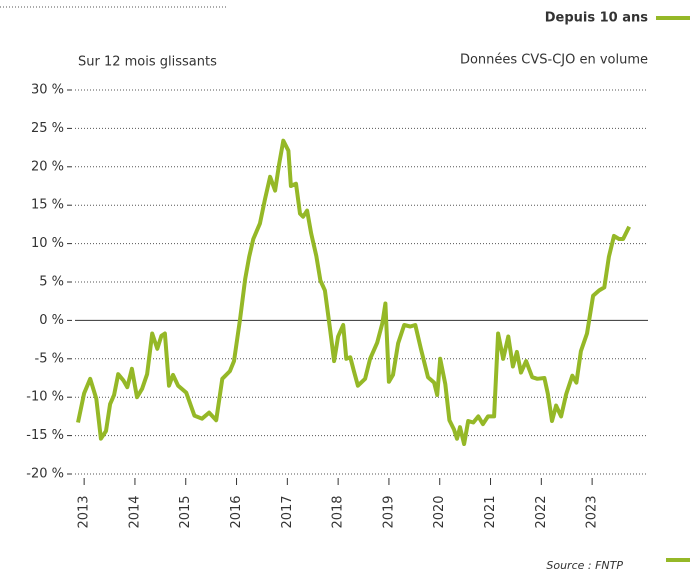 The width and height of the screenshot is (690, 573). I want to click on y-tick-label: -5 %, so click(49, 358).